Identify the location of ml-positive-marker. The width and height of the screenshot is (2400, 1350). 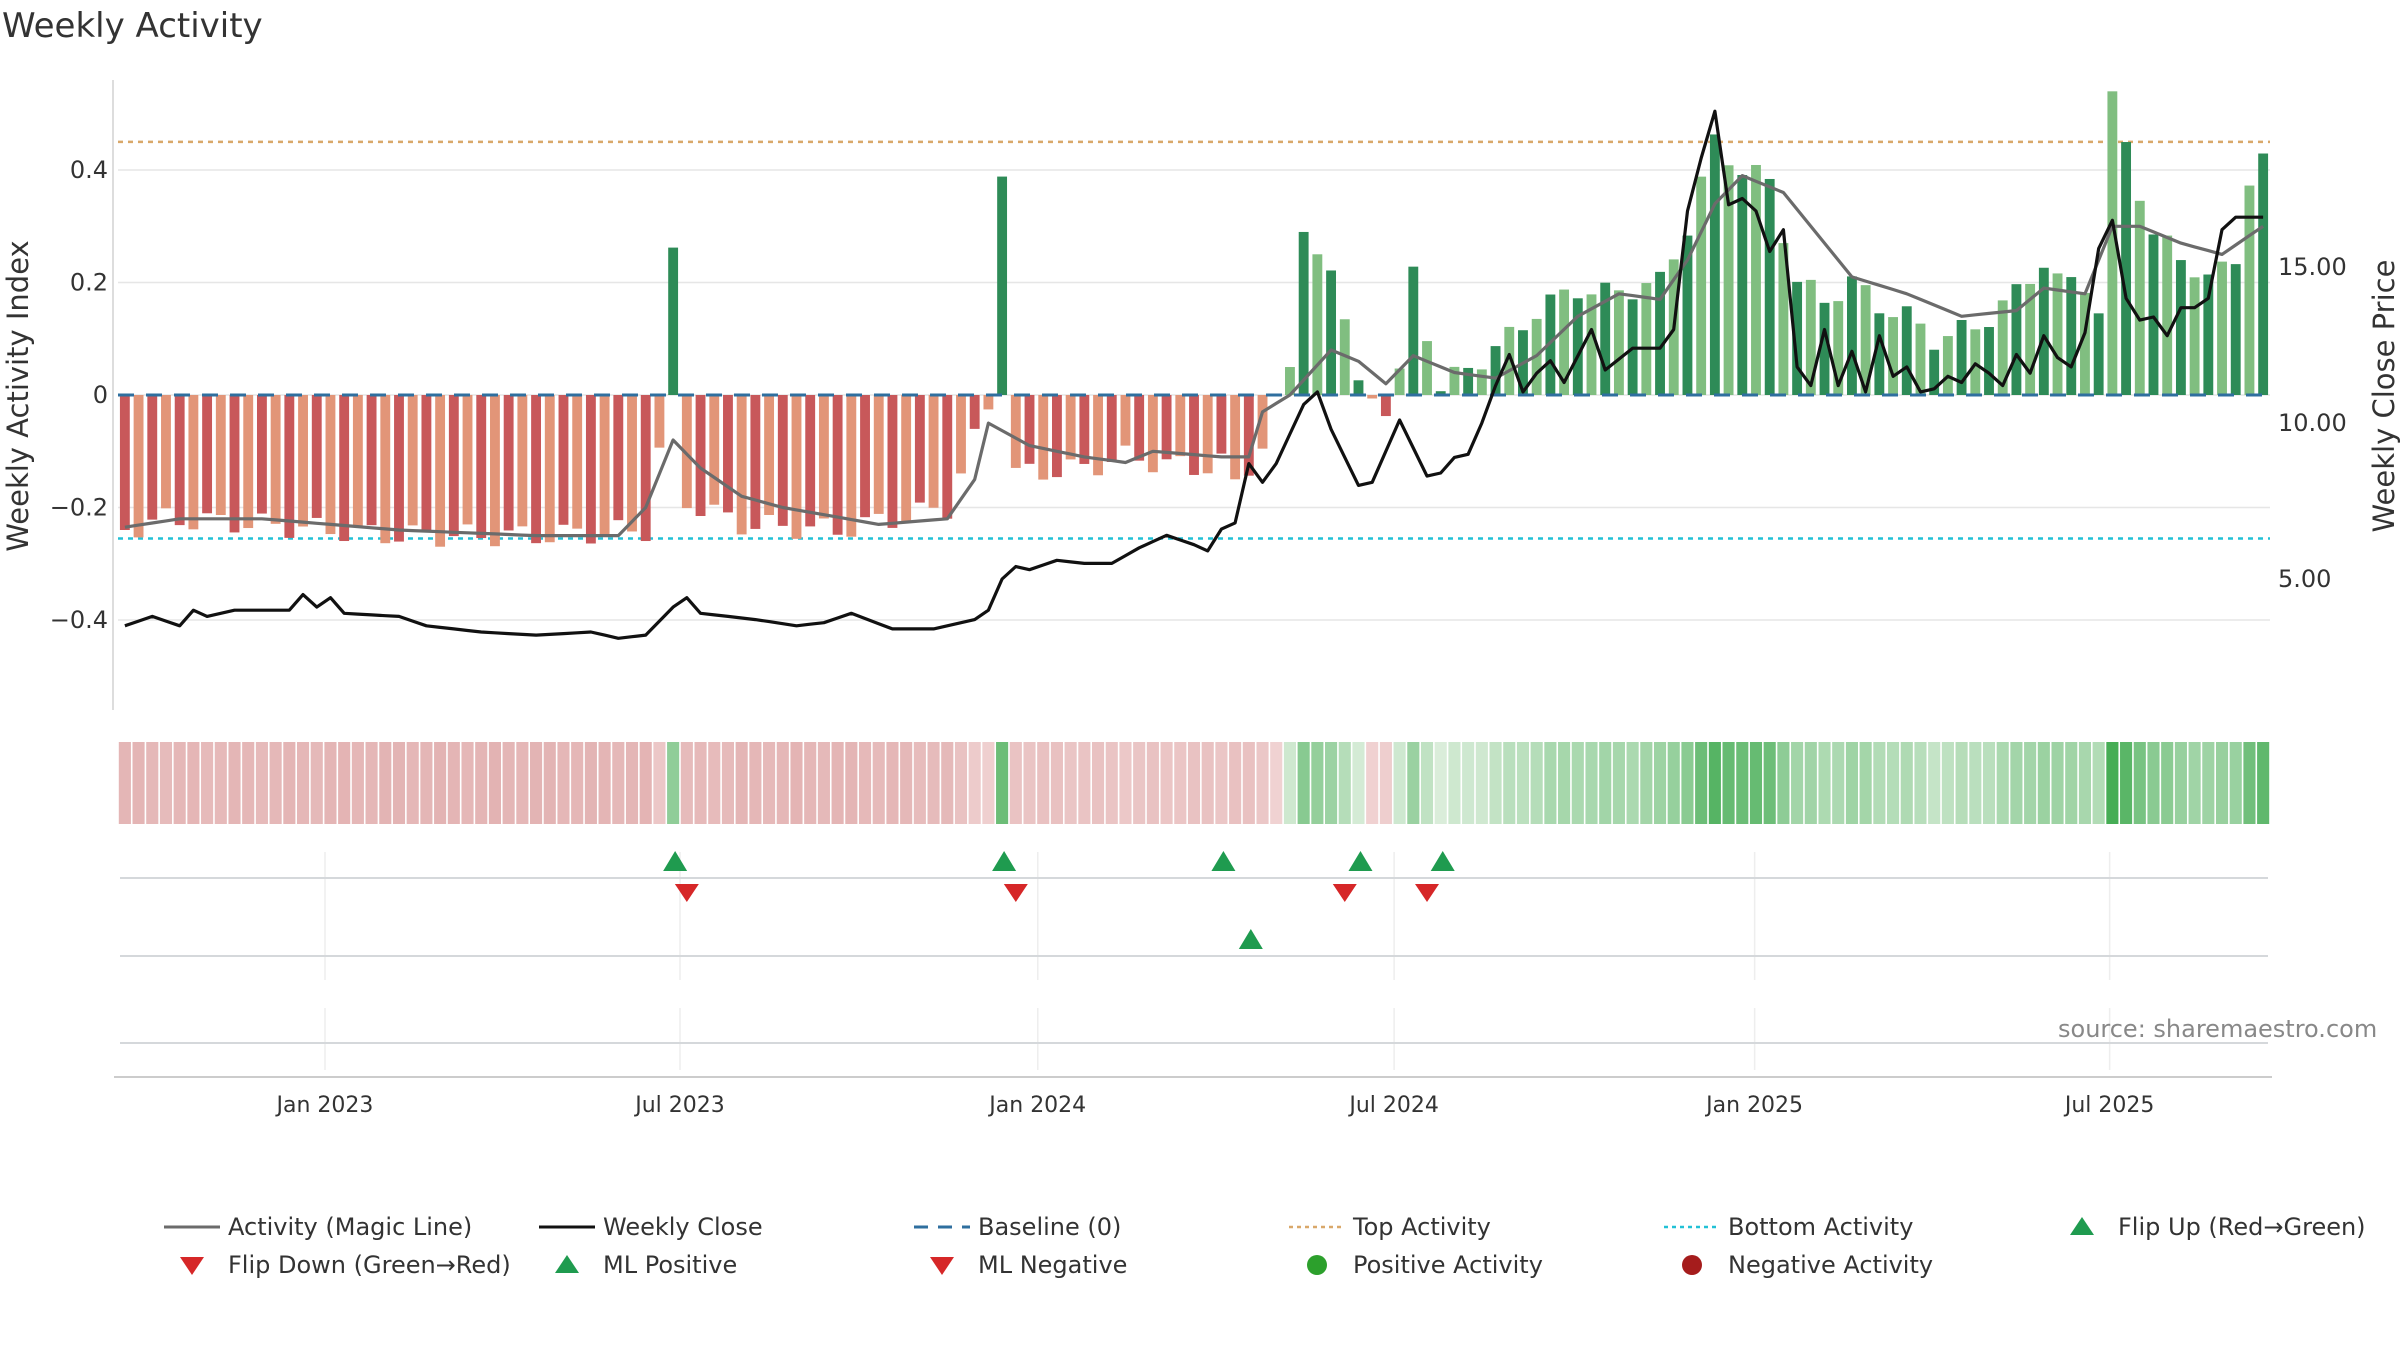
(1250, 939).